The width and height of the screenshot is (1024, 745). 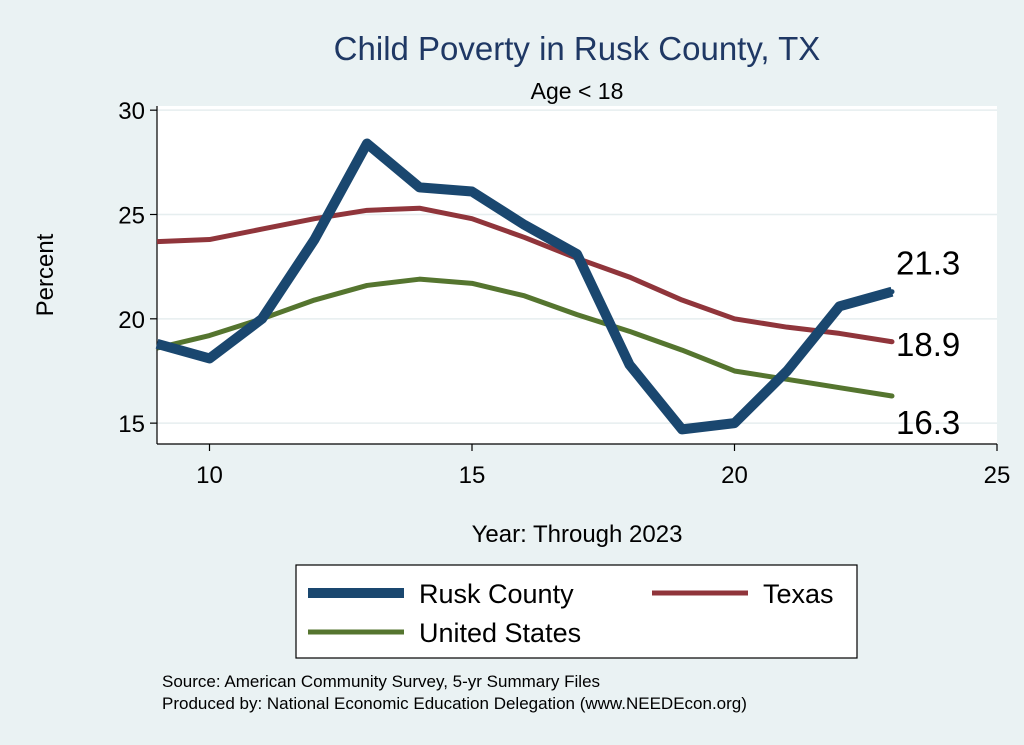 What do you see at coordinates (577, 91) in the screenshot?
I see `chart-subtitle: Age < 18` at bounding box center [577, 91].